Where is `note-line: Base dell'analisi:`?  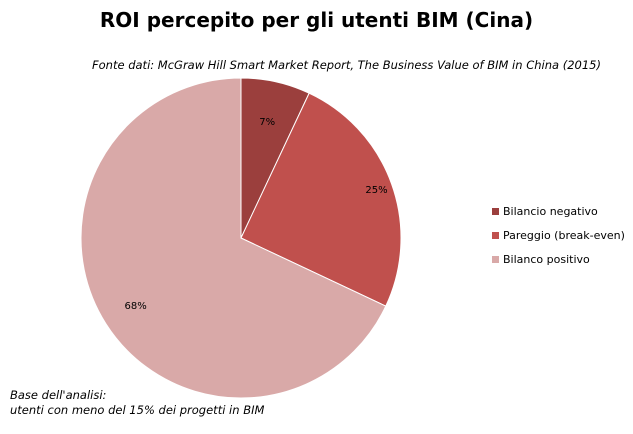 note-line: Base dell'analisi: is located at coordinates (58, 395).